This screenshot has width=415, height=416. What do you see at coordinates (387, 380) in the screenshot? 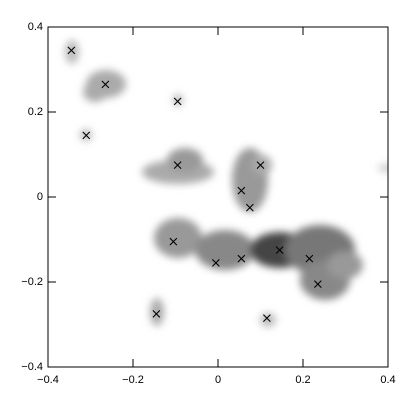
I see `x-tick-label: 0.4` at bounding box center [387, 380].